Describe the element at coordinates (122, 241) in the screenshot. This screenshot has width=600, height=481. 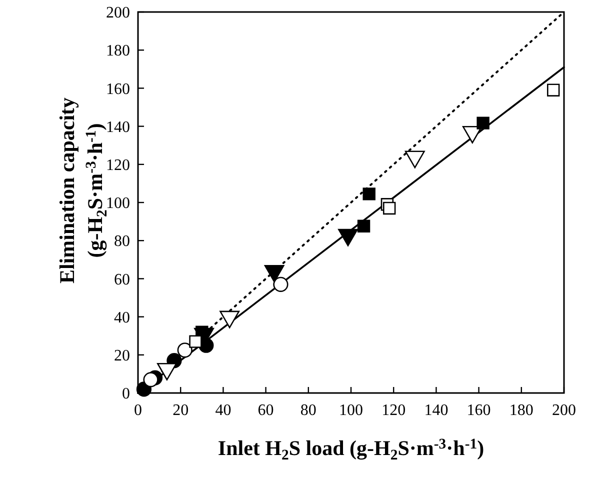
I see `y-tick-label: 80` at that location.